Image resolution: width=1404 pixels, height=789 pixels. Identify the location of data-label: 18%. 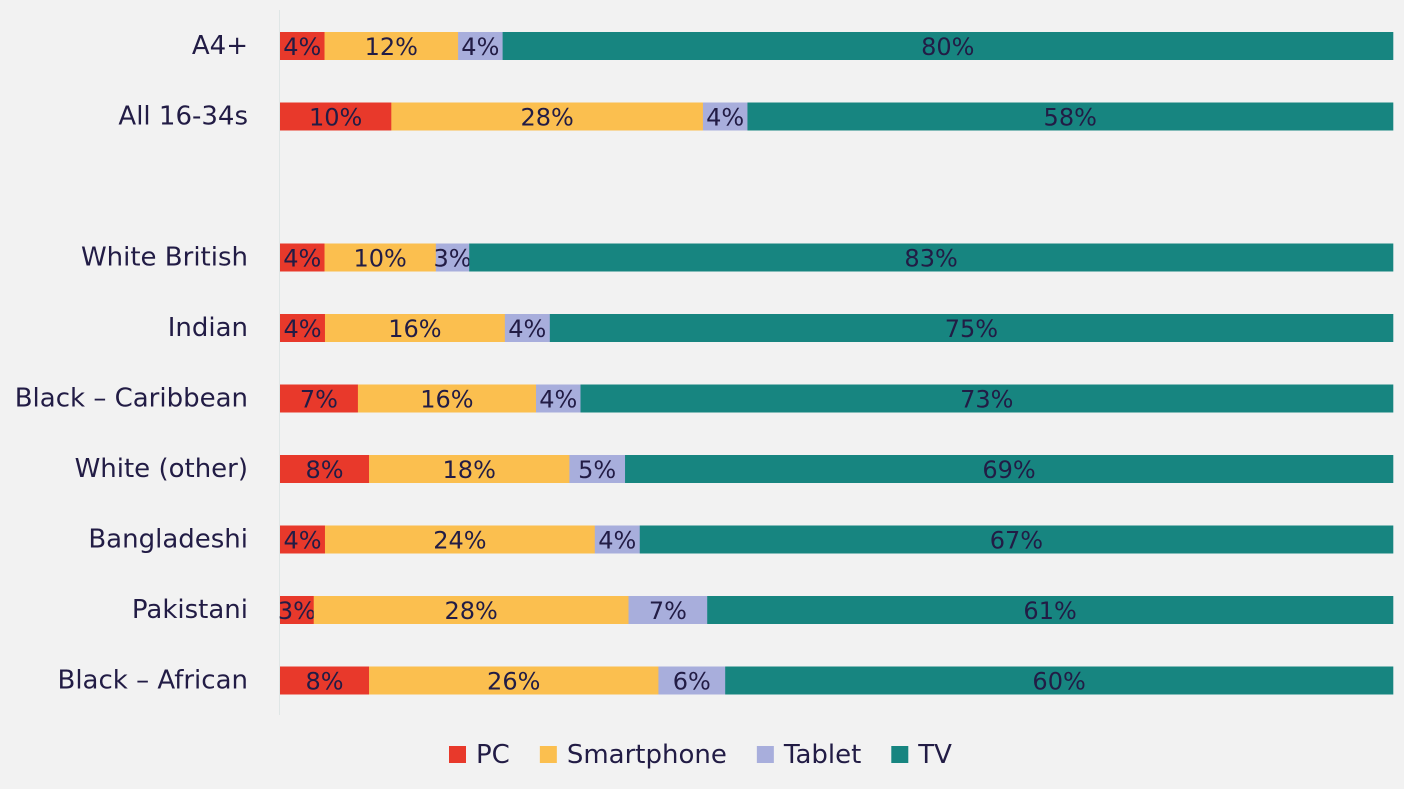
(469, 470).